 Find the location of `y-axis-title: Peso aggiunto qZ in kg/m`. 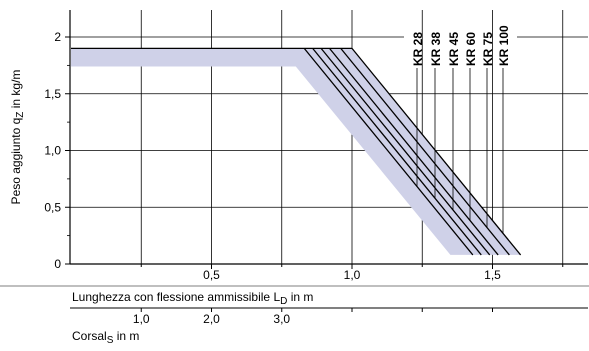

y-axis-title: Peso aggiunto qZ in kg/m is located at coordinates (17, 137).